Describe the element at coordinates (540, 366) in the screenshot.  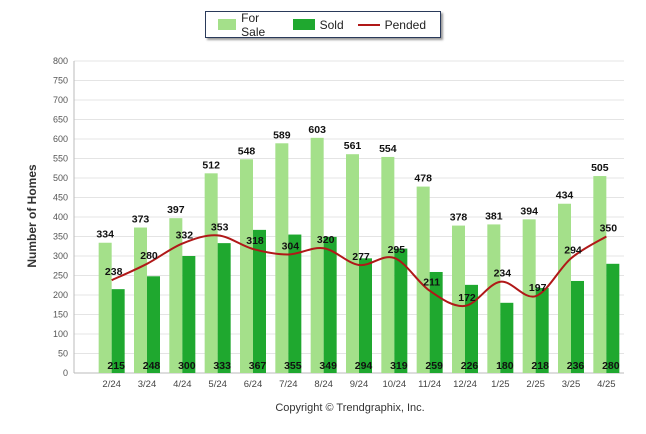
I see `data-label-sold: 218` at that location.